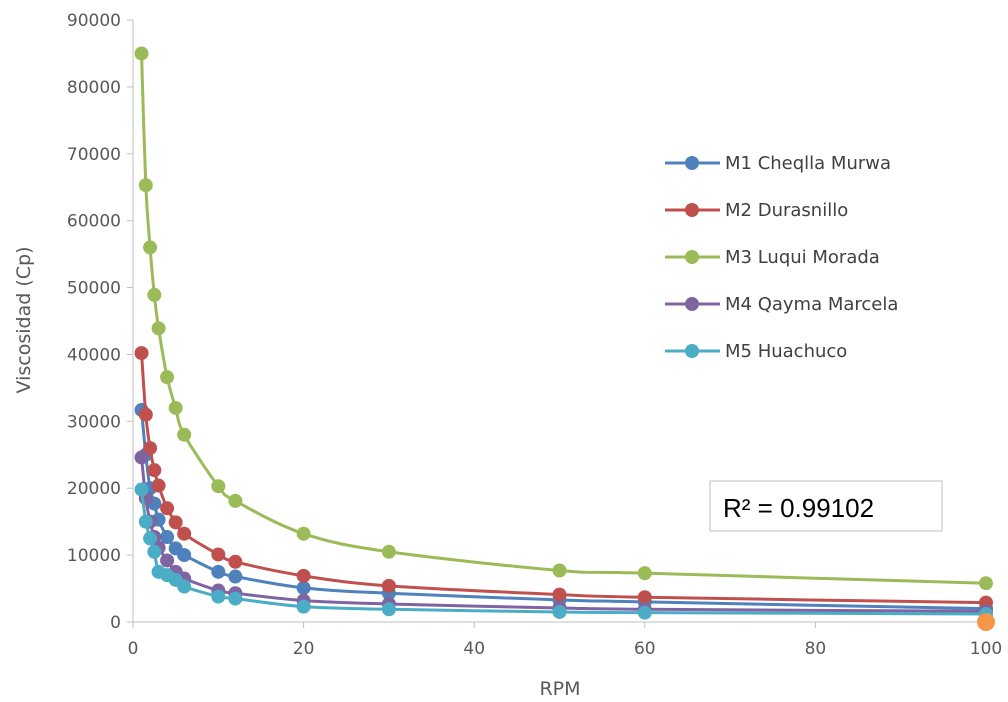  Describe the element at coordinates (94, 489) in the screenshot. I see `y-tick-label: 20000` at that location.